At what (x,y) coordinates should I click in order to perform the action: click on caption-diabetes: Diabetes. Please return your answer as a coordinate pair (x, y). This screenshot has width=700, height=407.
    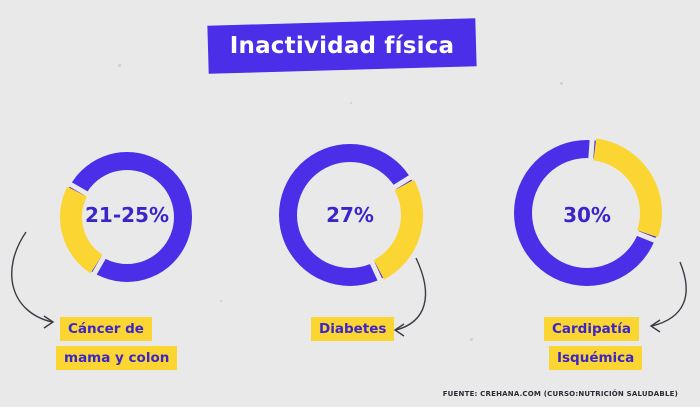
    Looking at the image, I should click on (353, 329).